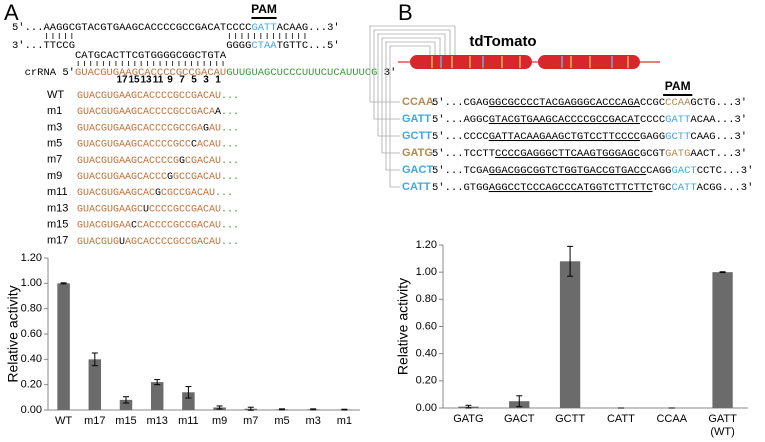  What do you see at coordinates (564, 120) in the screenshot?
I see `sequence-segment: GTACGTGAAGCACCCCGCCGACAT` at bounding box center [564, 120].